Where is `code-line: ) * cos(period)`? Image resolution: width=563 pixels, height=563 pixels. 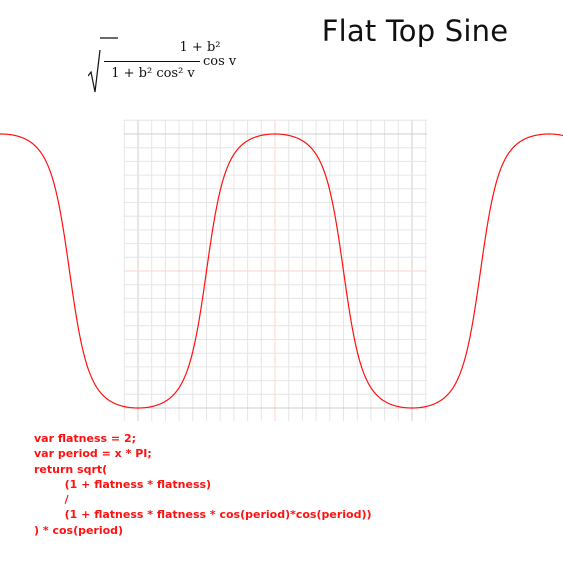
code-line: ) * cos(period) is located at coordinates (79, 530).